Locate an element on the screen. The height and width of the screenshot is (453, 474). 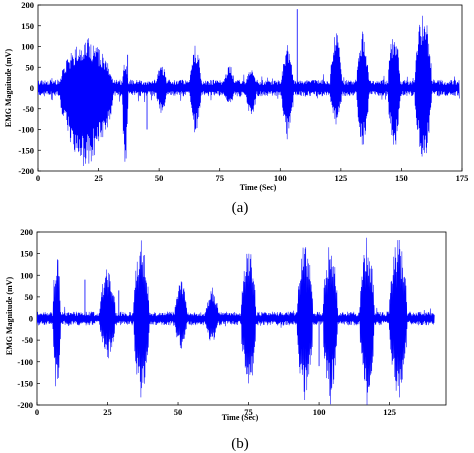
panel-caption: (b) is located at coordinates (240, 444).